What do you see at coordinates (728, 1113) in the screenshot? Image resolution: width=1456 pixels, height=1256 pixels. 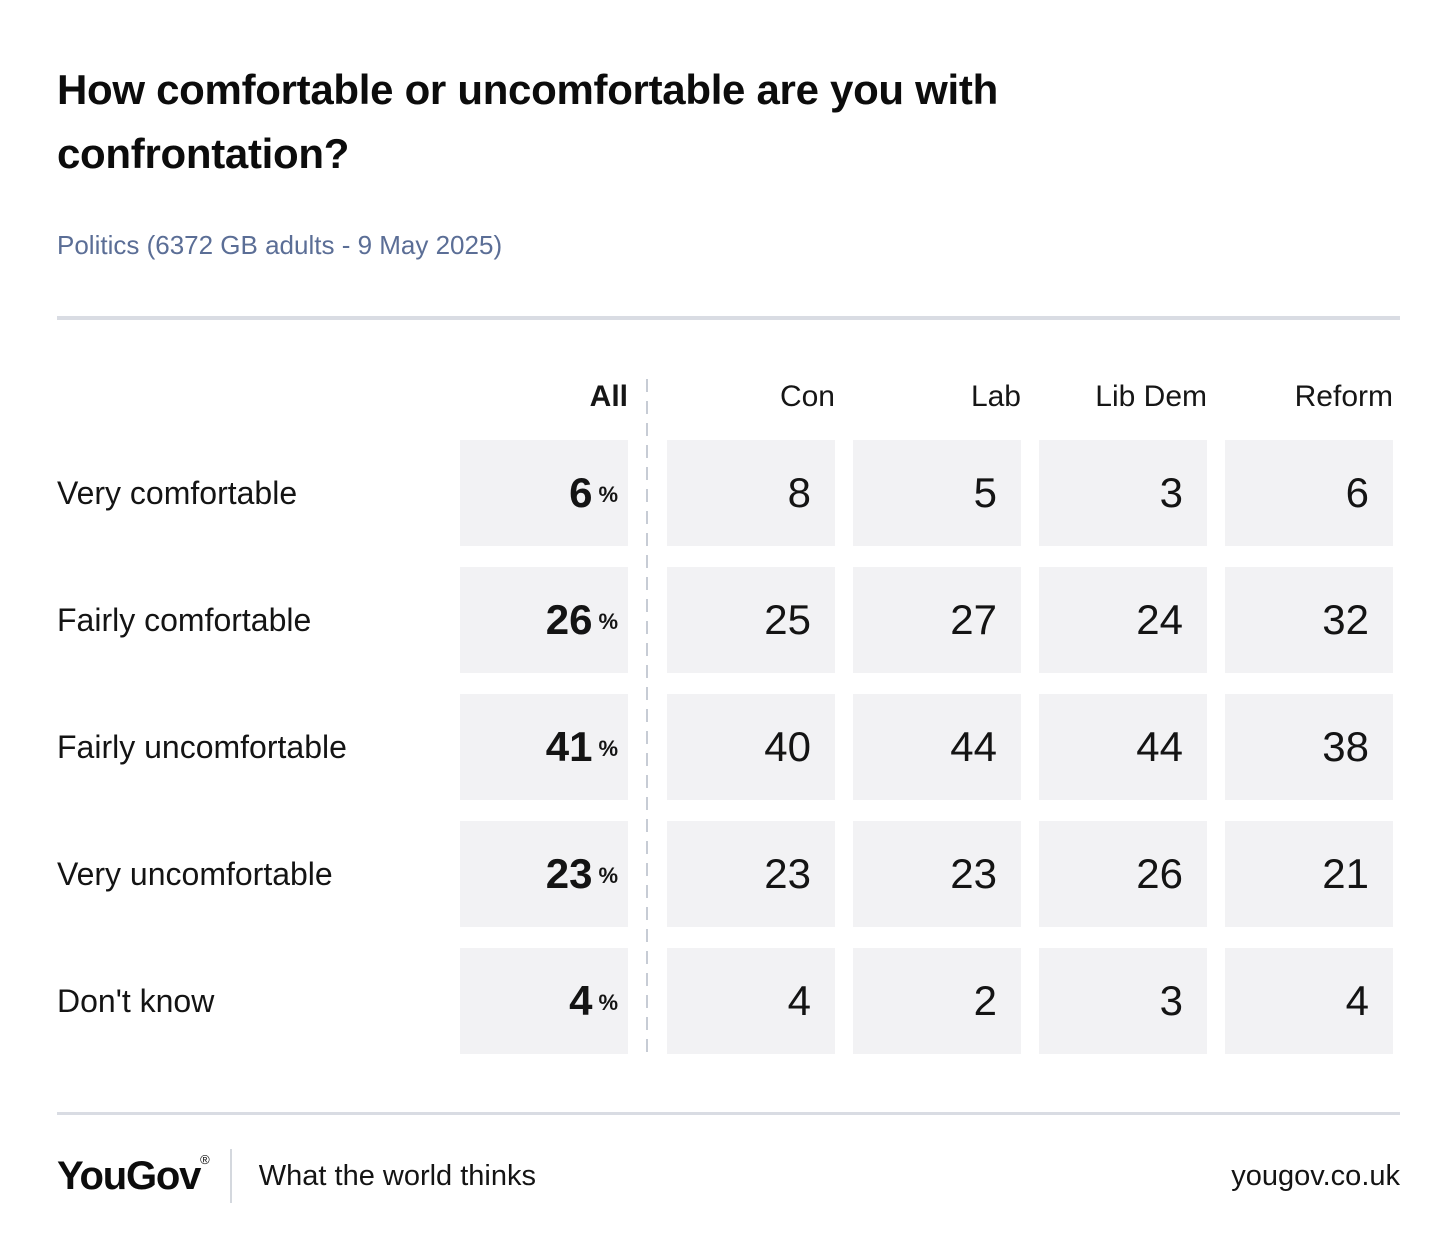 I see `bottom-divider` at bounding box center [728, 1113].